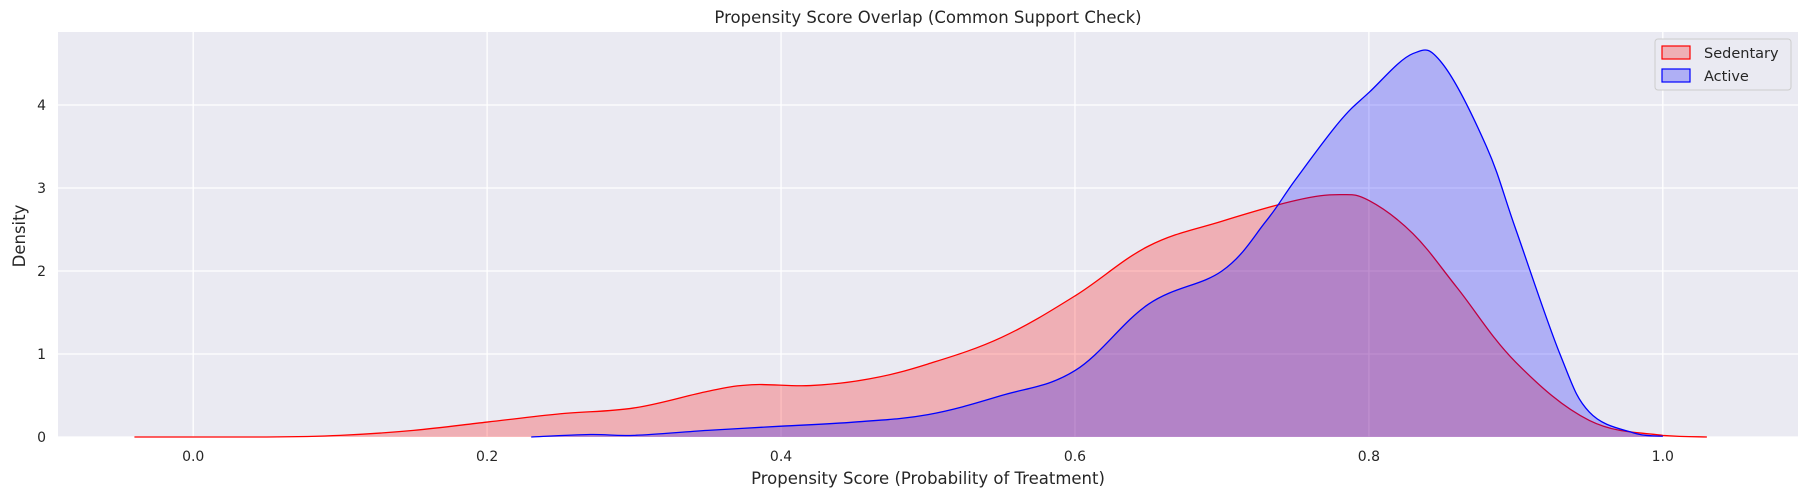 This screenshot has height=499, width=1806. Describe the element at coordinates (1726, 77) in the screenshot. I see `legend-label-active: Active` at that location.